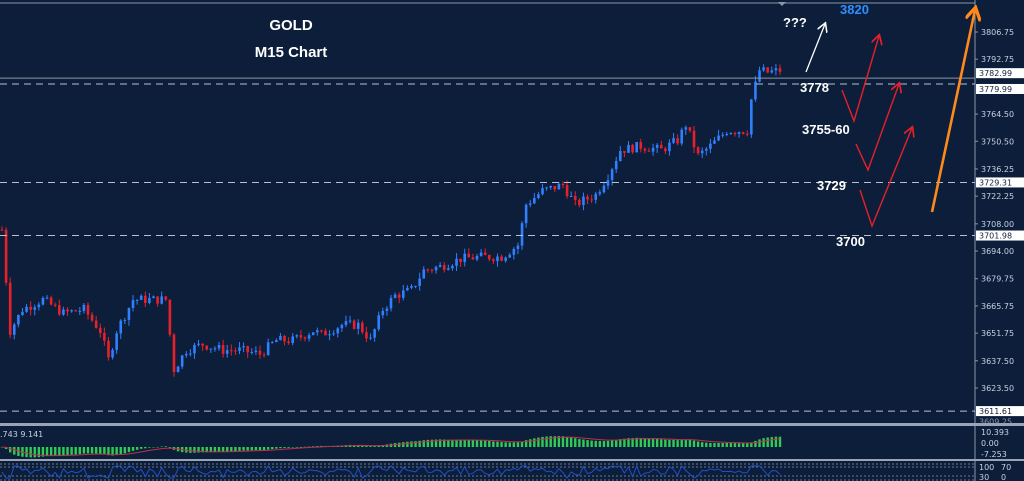  I want to click on level-price-label: 3729.31, so click(995, 182).